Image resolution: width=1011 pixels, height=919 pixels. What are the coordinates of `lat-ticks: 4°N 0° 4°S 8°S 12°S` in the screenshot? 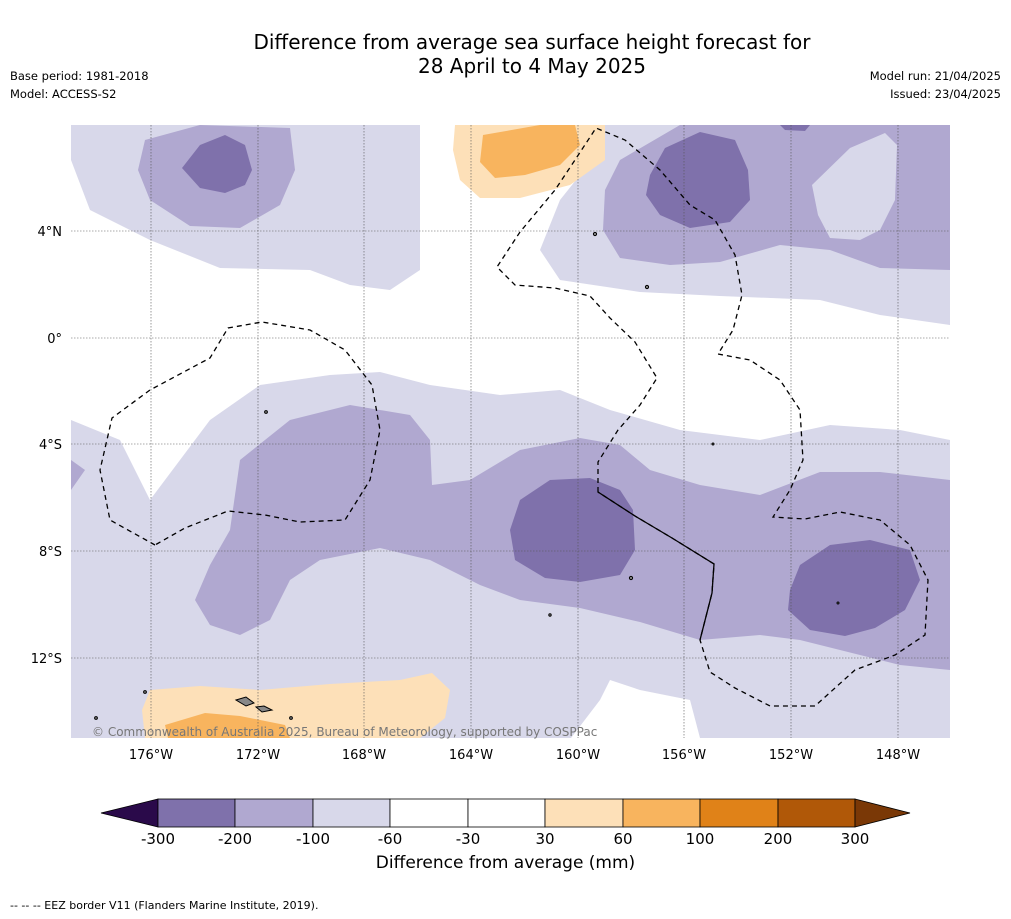 It's located at (46, 446).